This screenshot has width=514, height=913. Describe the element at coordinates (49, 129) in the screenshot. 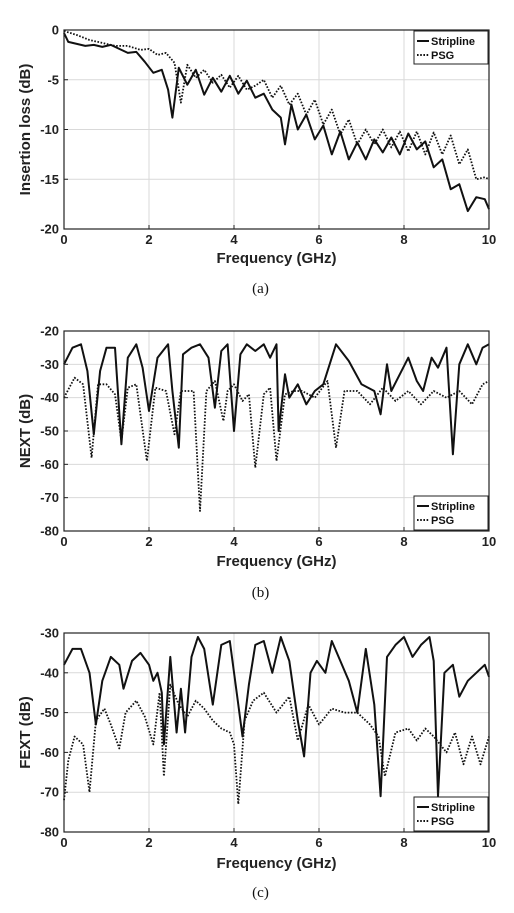

I see `y-tick-label: -10` at that location.